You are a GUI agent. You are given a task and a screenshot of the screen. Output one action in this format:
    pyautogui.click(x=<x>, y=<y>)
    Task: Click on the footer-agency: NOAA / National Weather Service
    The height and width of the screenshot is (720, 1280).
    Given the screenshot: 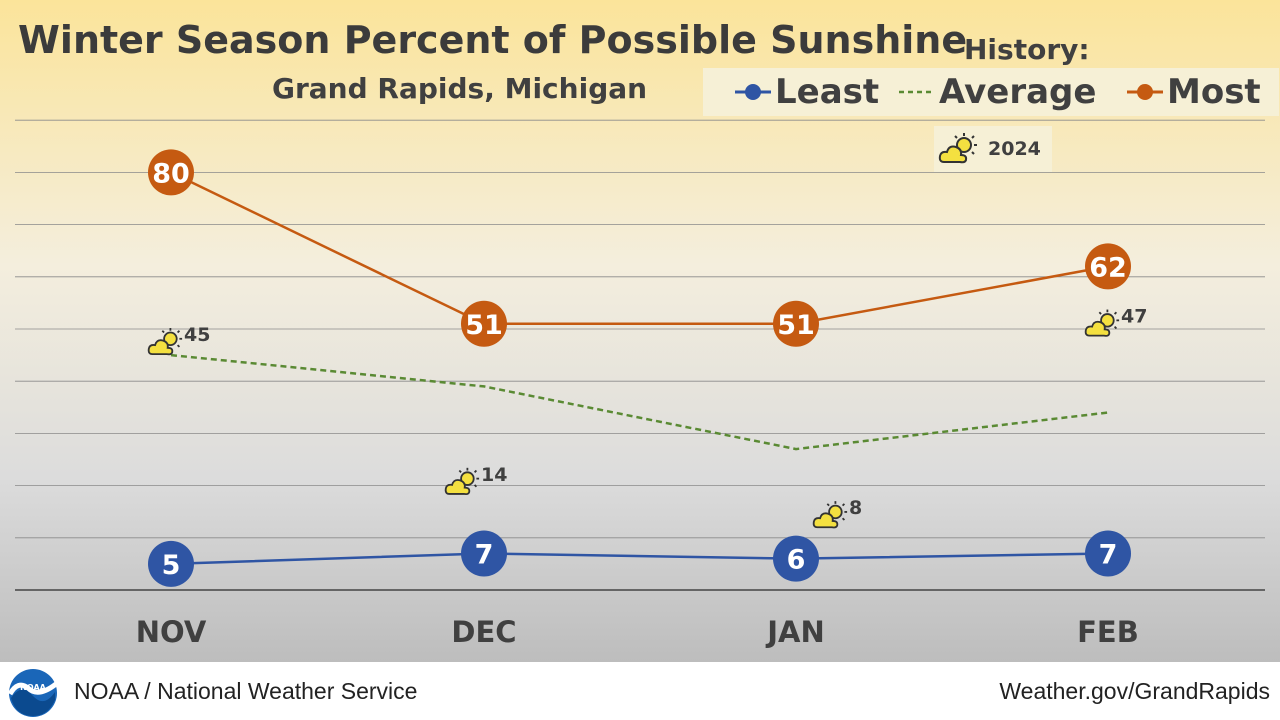 What is the action you would take?
    pyautogui.click(x=246, y=691)
    